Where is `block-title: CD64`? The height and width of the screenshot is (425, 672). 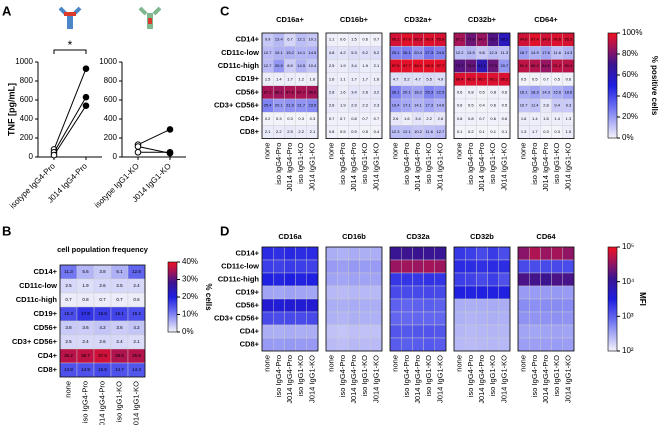
block-title: CD64 is located at coordinates (546, 236).